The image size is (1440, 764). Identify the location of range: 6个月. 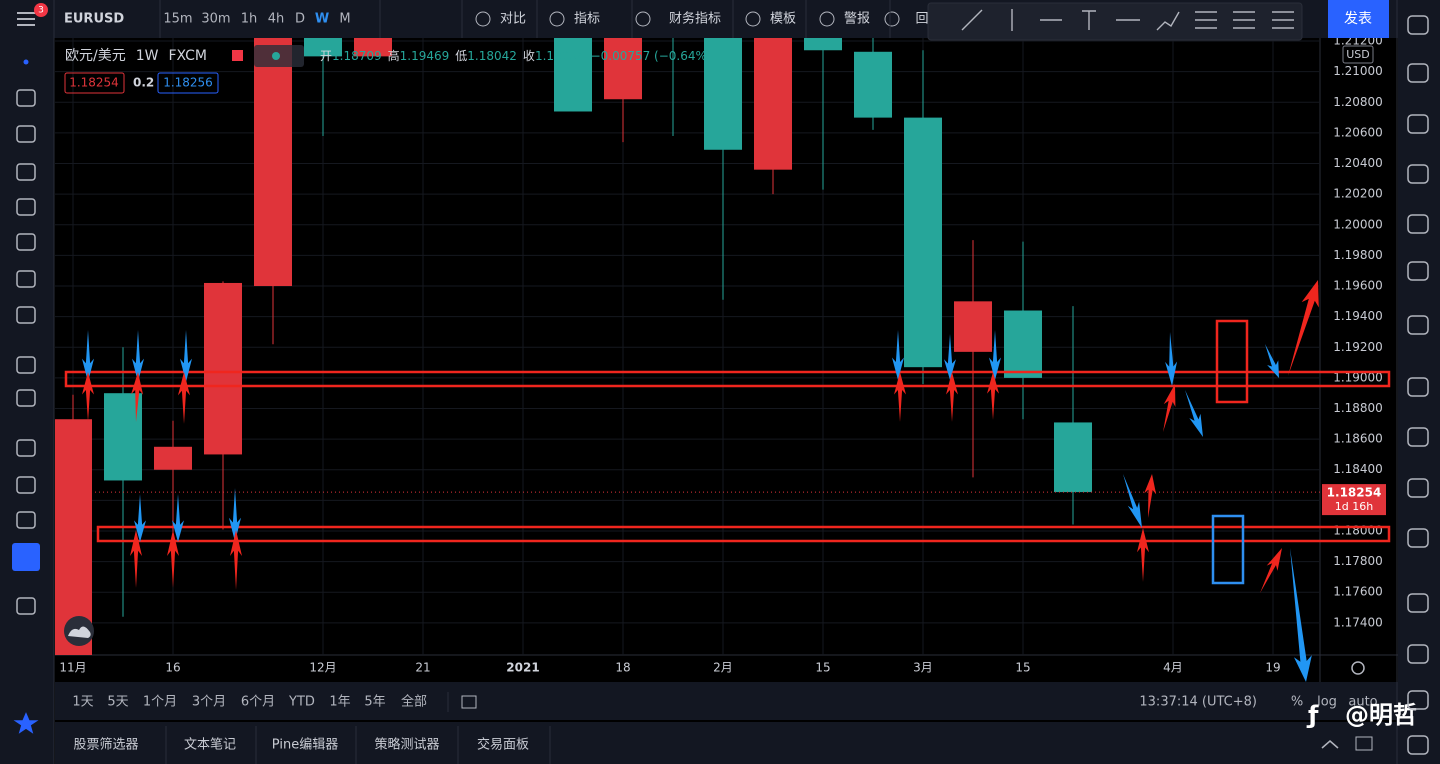
(258, 702).